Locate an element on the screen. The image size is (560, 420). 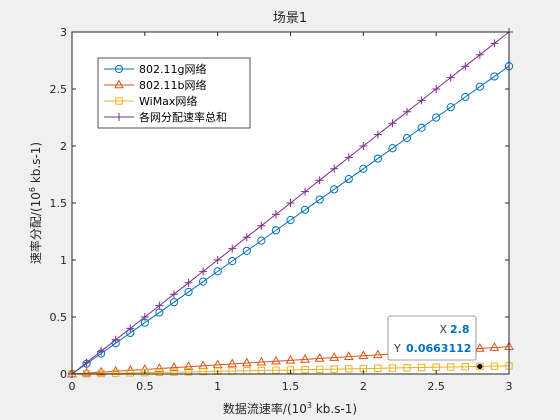
datatip-x-label: X is located at coordinates (443, 329).